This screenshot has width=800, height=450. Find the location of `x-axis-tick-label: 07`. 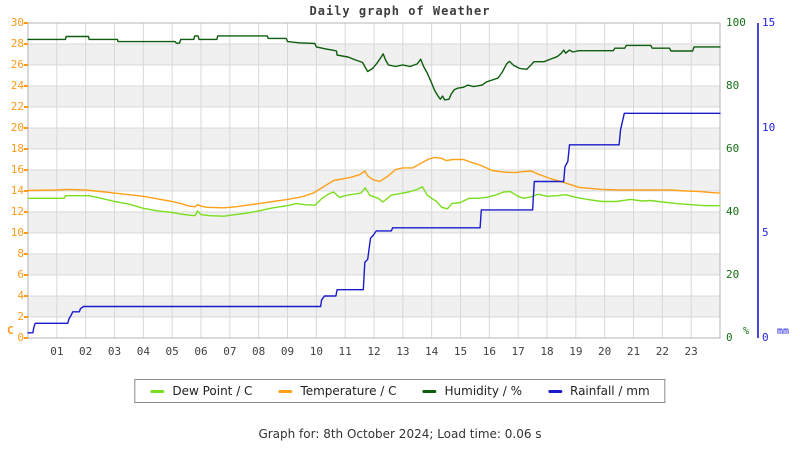

x-axis-tick-label: 07 is located at coordinates (230, 351).